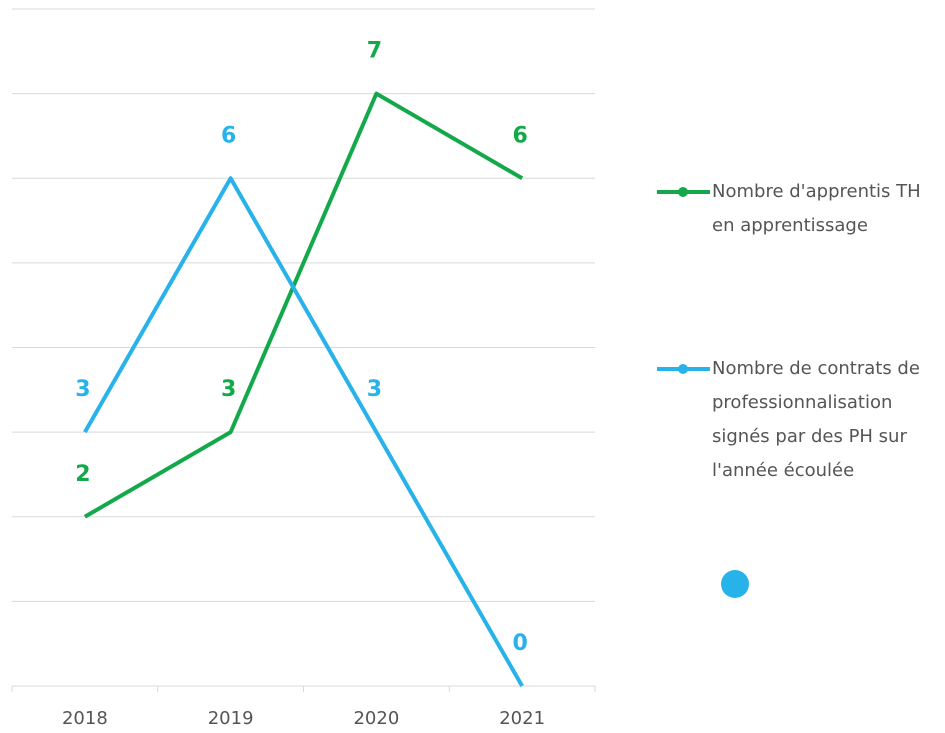  Describe the element at coordinates (816, 208) in the screenshot. I see `legend-label: Nombre d'apprentis TH en apprentissage` at that location.